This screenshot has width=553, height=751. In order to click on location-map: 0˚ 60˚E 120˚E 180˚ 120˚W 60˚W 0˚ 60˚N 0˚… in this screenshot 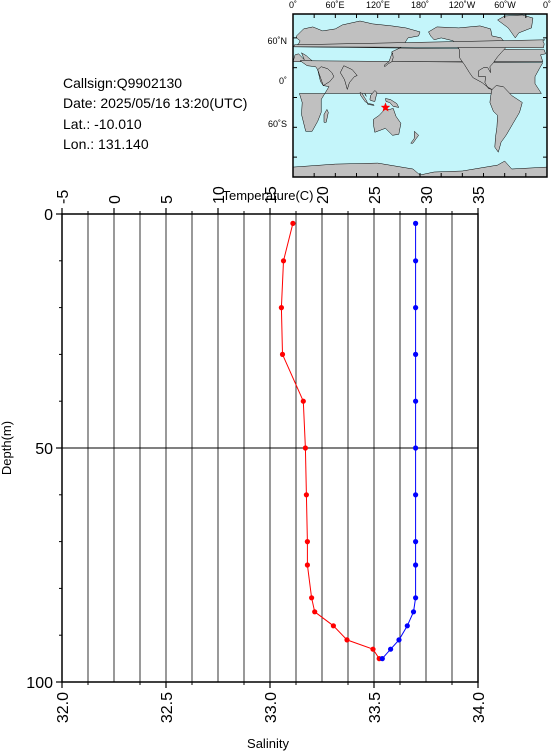, I will do `click(409, 89)`.